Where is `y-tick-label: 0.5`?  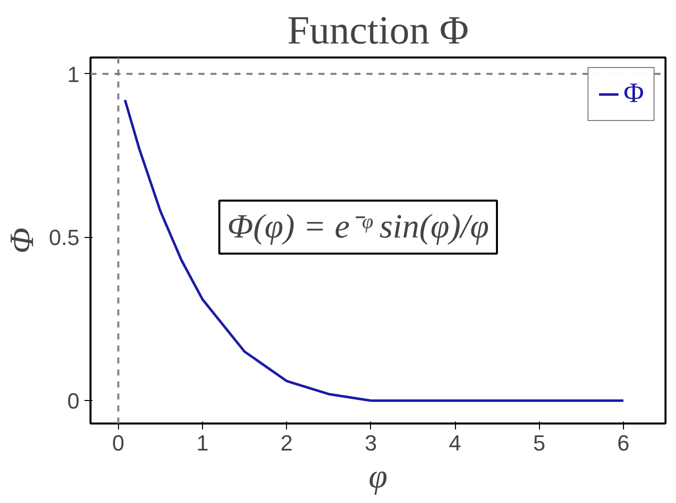
y-tick-label: 0.5 is located at coordinates (64, 237).